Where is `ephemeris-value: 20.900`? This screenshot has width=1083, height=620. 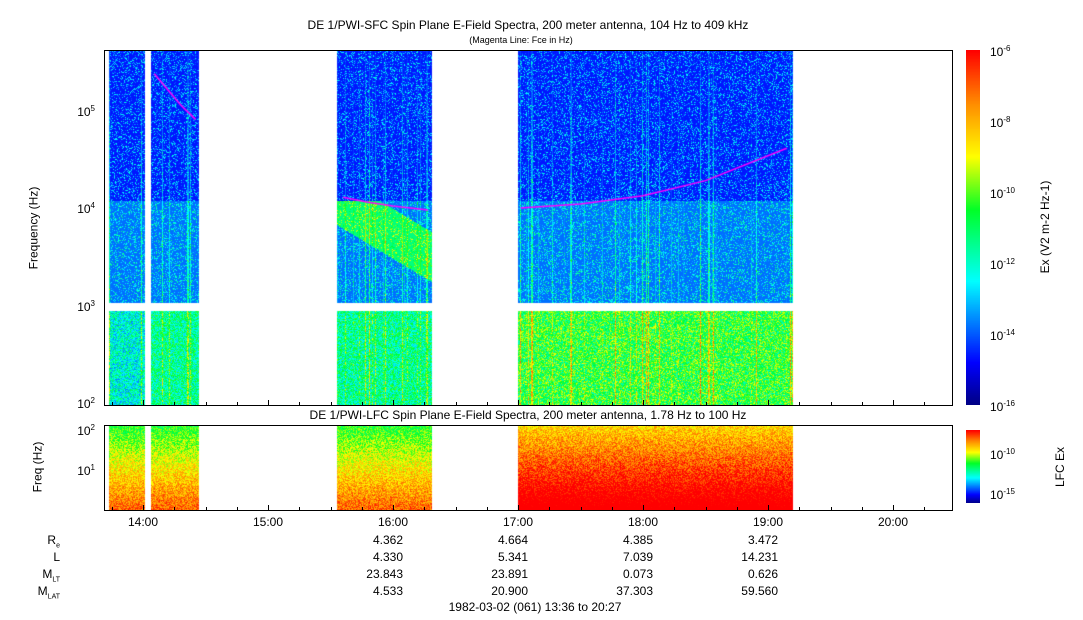 ephemeris-value: 20.900 is located at coordinates (509, 591).